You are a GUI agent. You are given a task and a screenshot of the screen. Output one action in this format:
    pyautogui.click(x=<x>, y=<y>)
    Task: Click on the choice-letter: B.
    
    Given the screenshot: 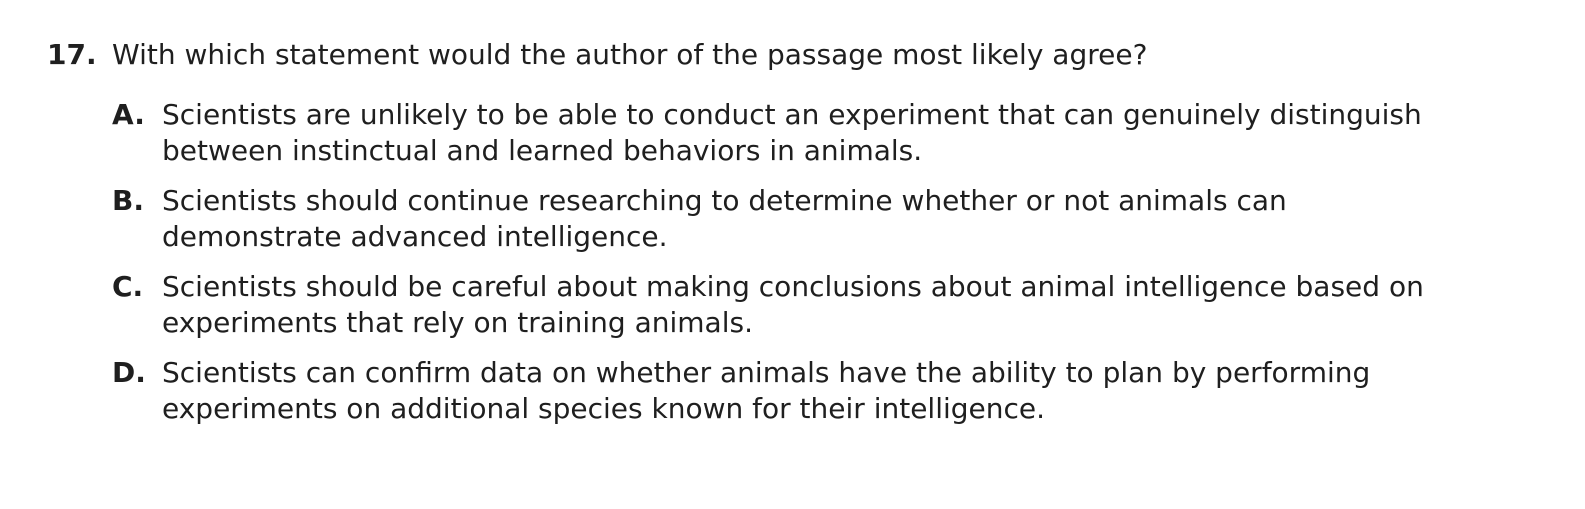 What is the action you would take?
    pyautogui.click(x=128, y=200)
    